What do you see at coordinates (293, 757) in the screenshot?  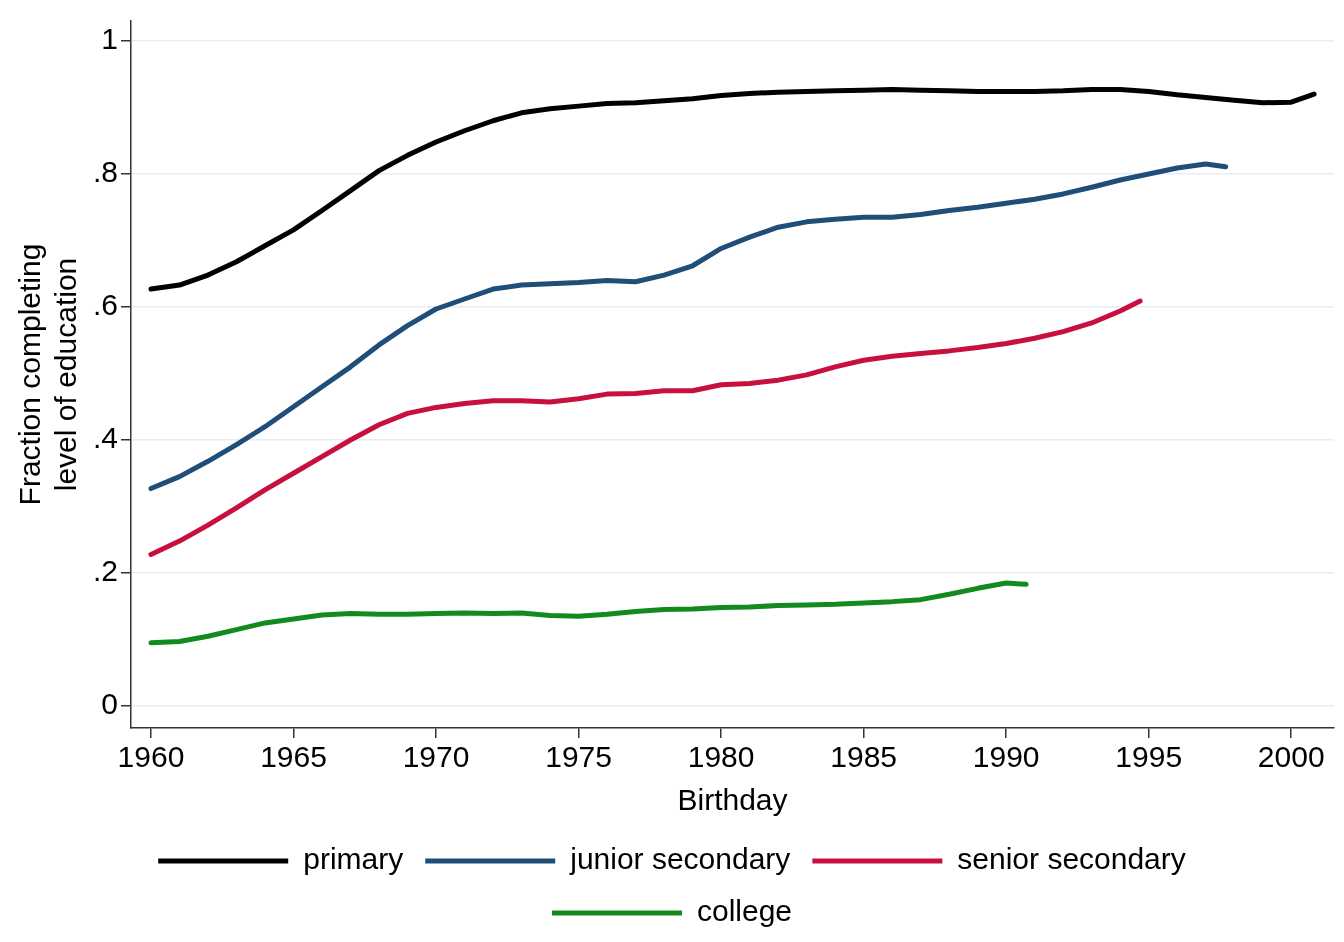 I see `x-tick-label: 1965` at bounding box center [293, 757].